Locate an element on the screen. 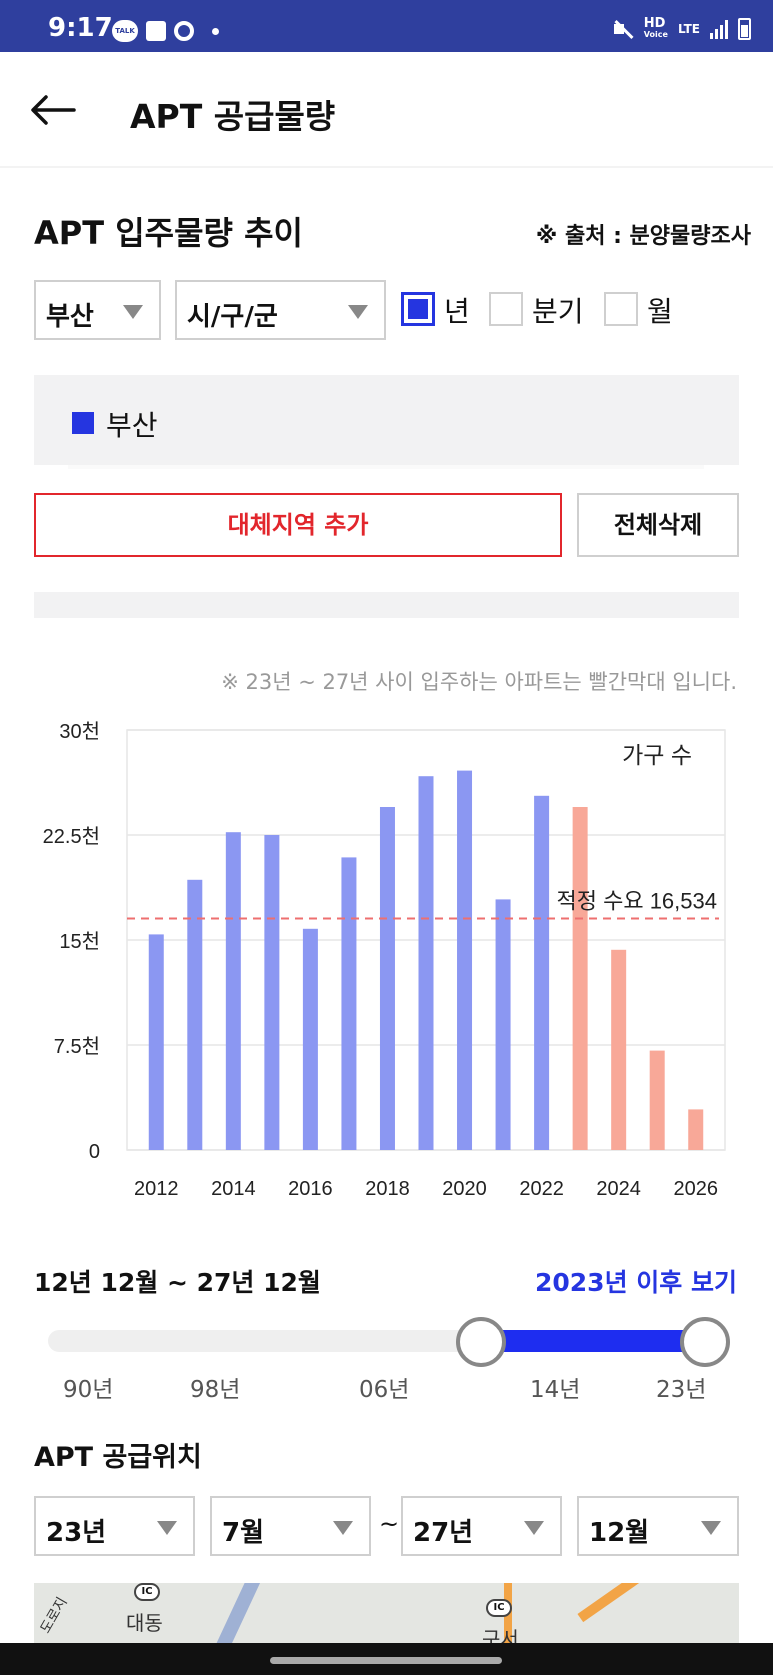 Image resolution: width=773 pixels, height=1675 pixels. from-month-value: 7월 is located at coordinates (243, 1533).